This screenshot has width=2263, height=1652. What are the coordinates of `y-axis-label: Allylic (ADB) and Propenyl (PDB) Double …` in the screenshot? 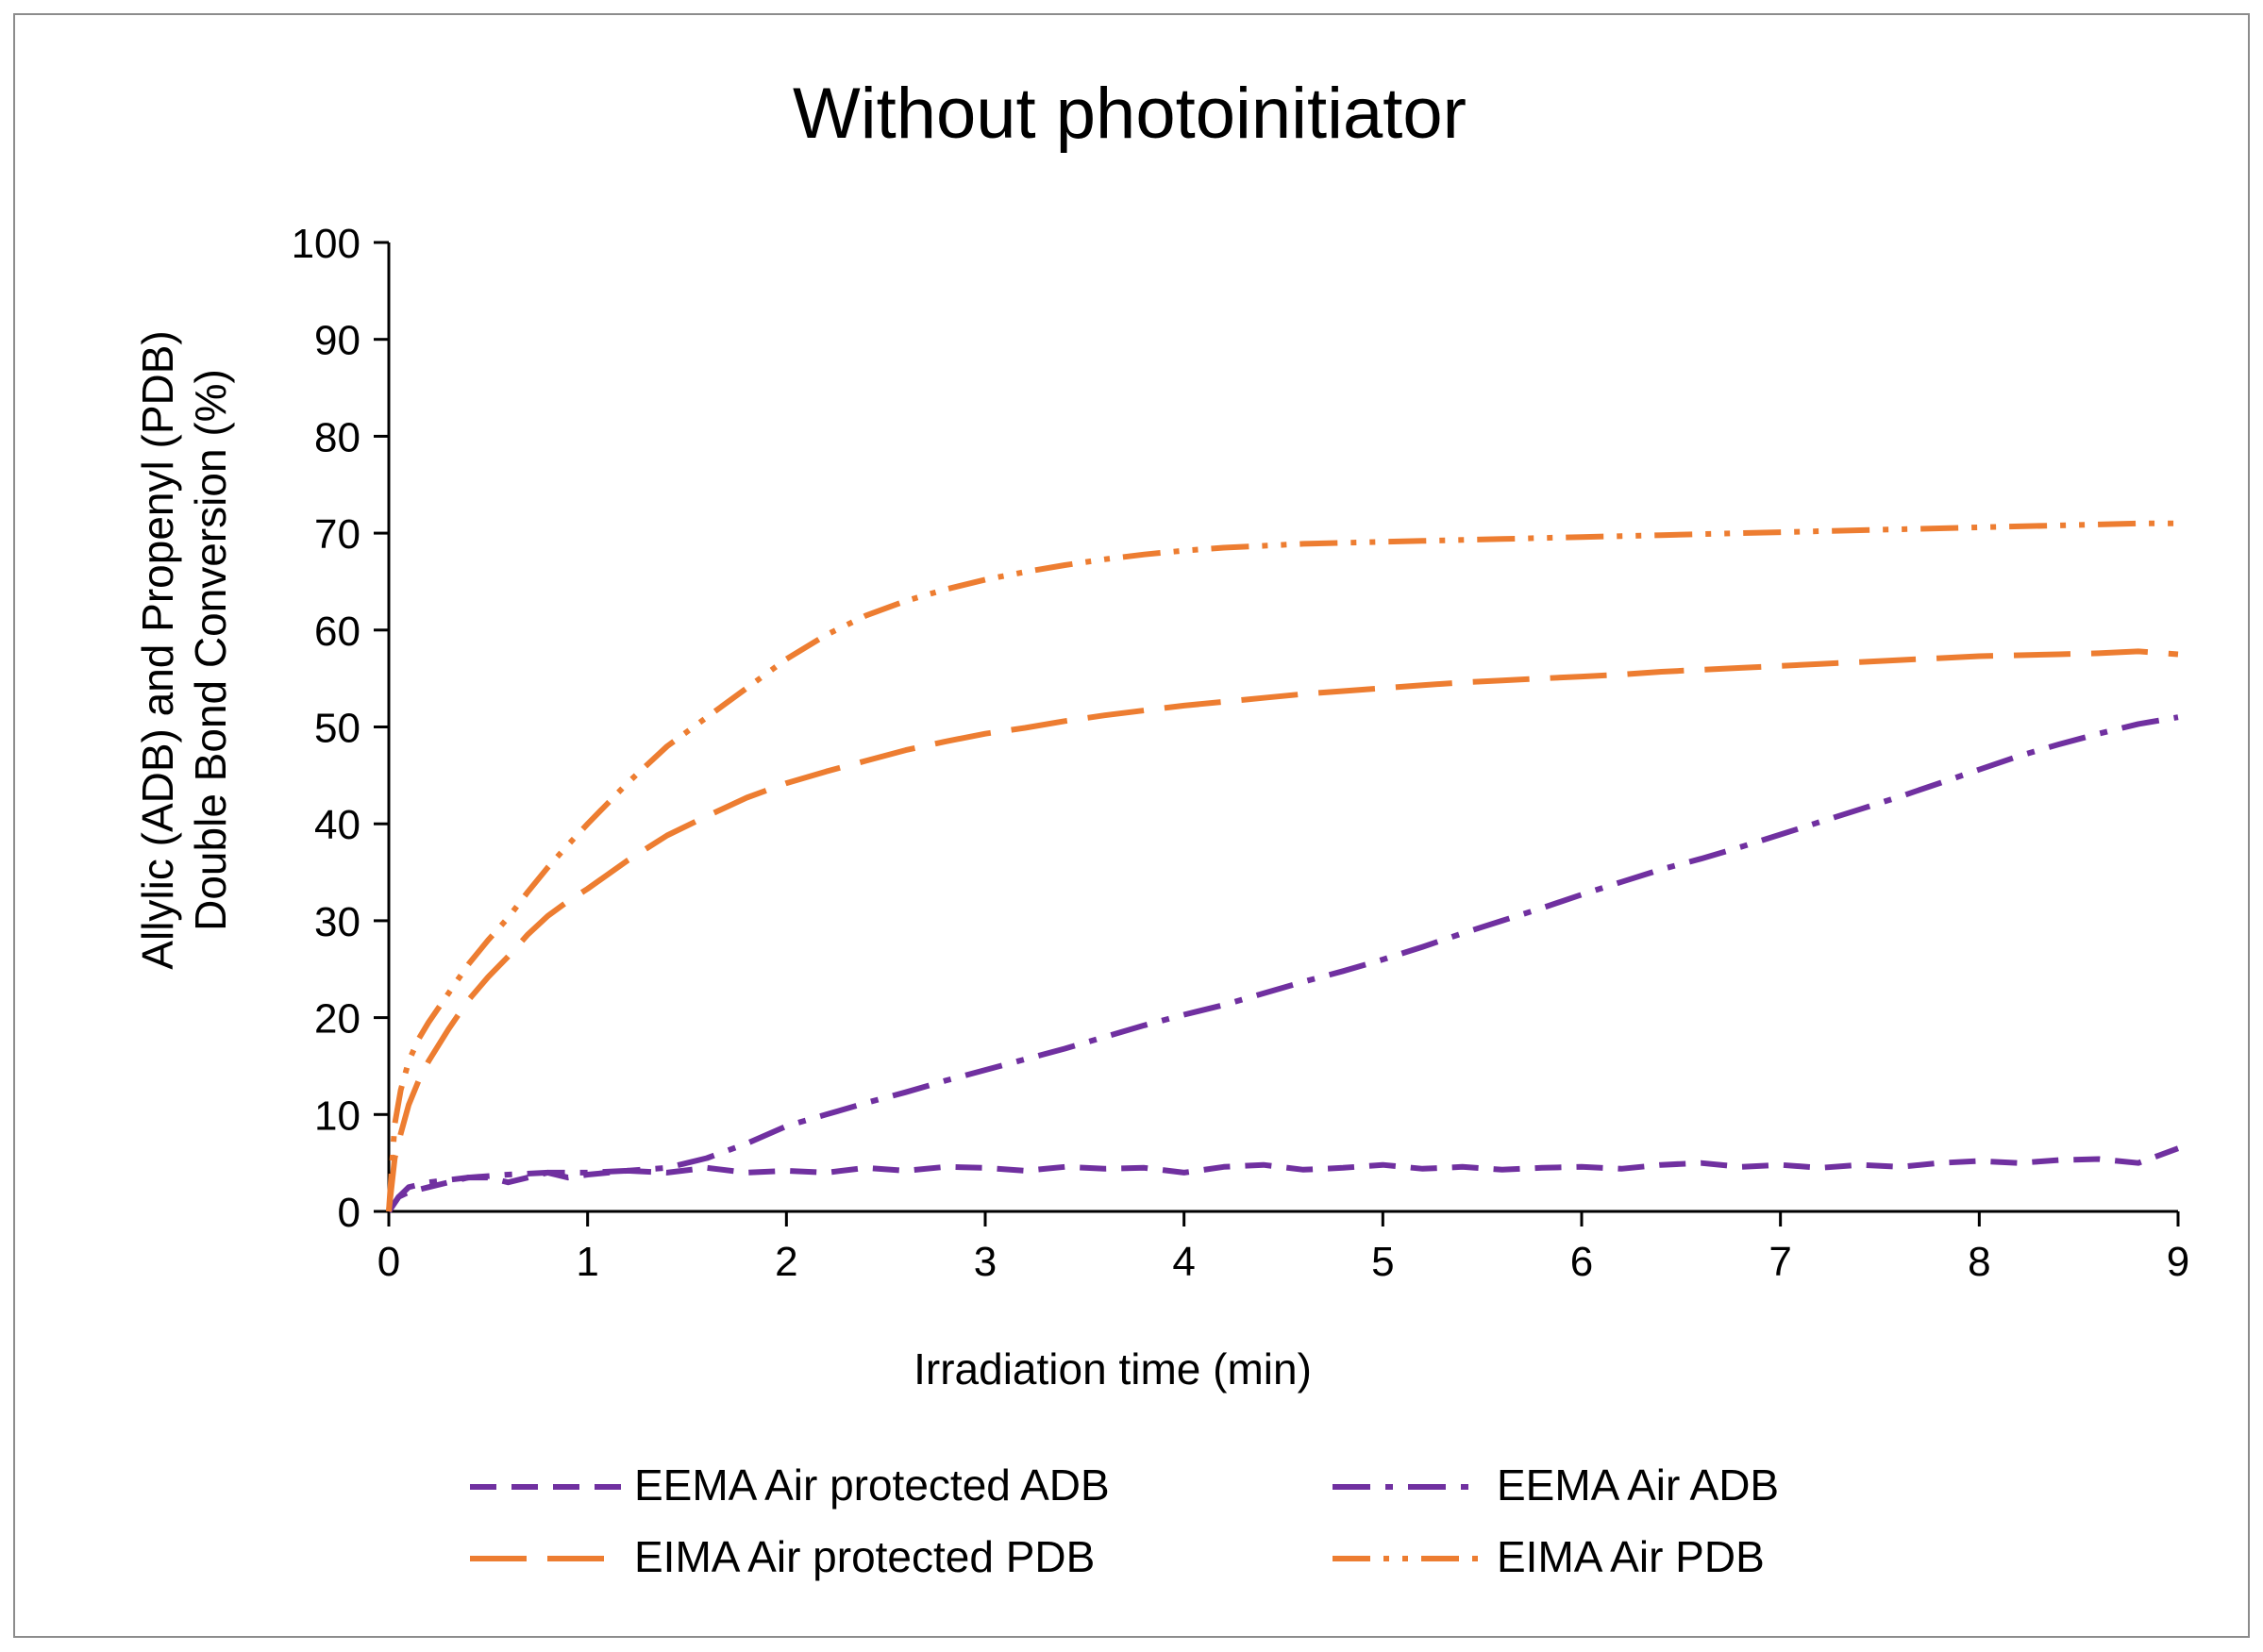 It's located at (184, 649).